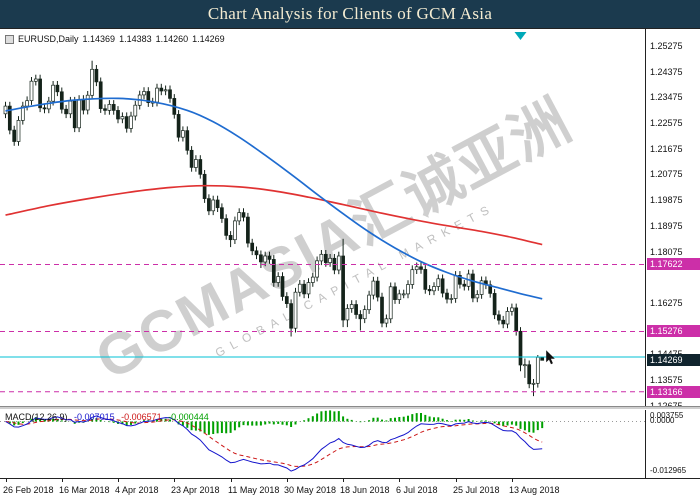 The width and height of the screenshot is (700, 500). Describe the element at coordinates (666, 303) in the screenshot. I see `price-axis-label: 1.16275` at that location.